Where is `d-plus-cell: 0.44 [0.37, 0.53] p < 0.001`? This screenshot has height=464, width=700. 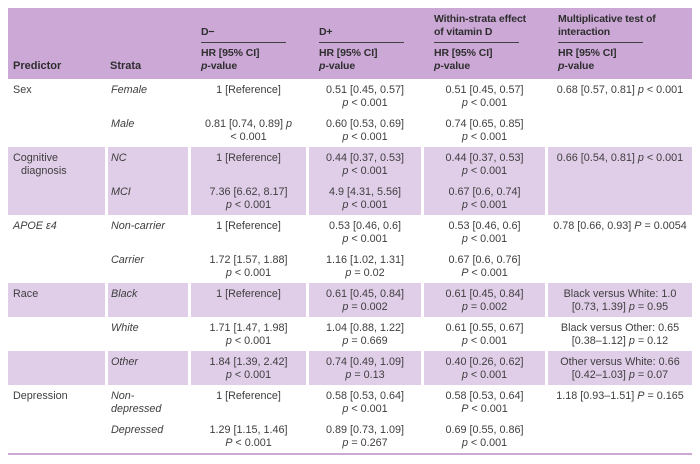
d-plus-cell: 0.44 [0.37, 0.53] p < 0.001 is located at coordinates (363, 164).